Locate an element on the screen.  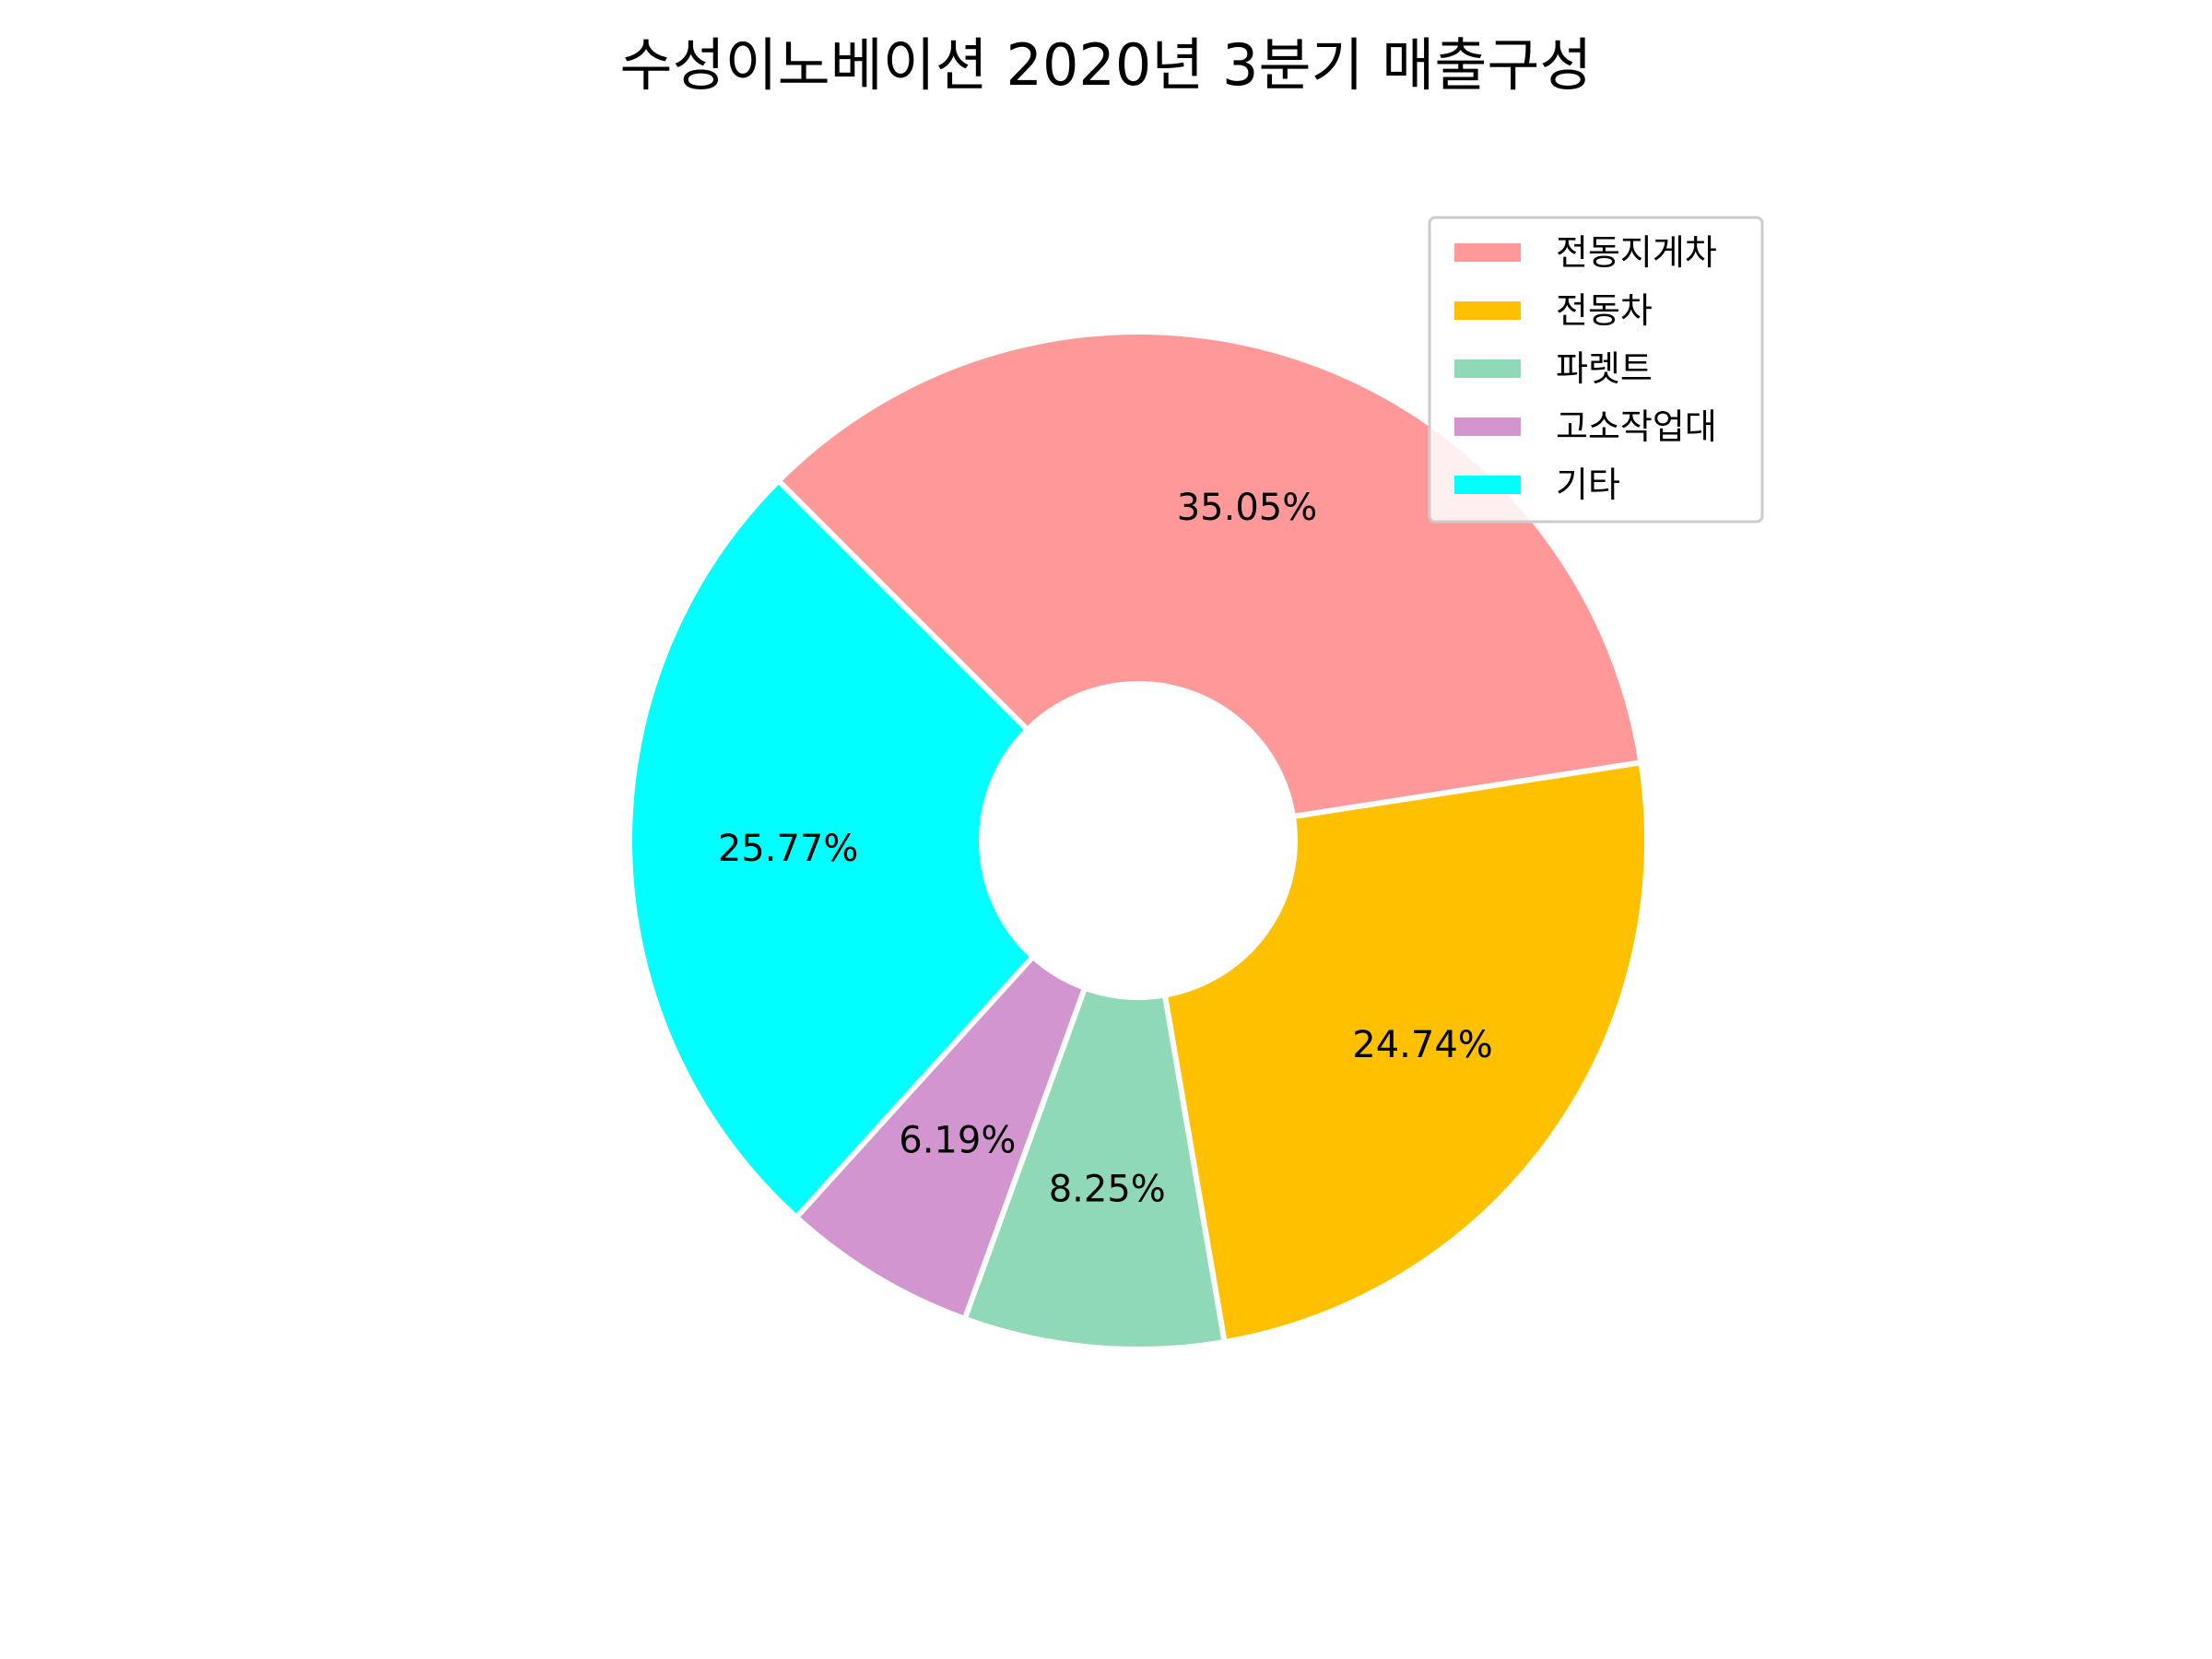
legend-item: 고소작업대 is located at coordinates (1585, 426).